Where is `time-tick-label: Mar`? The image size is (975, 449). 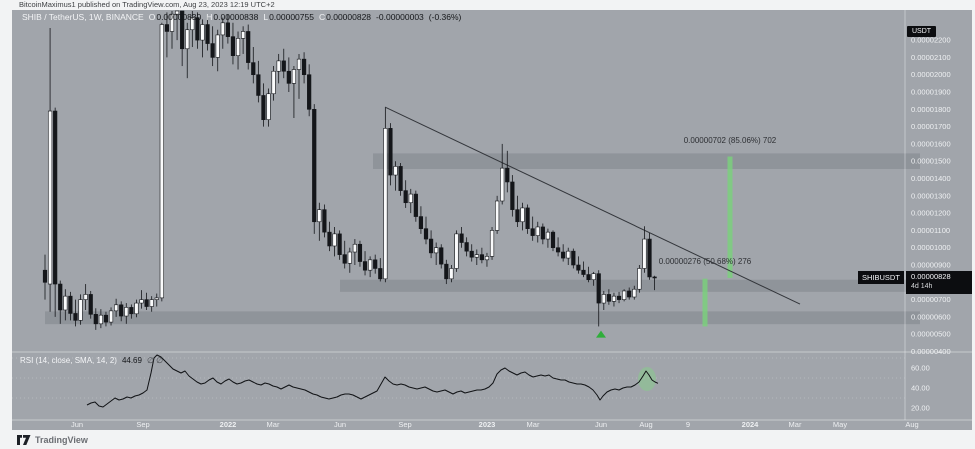 time-tick-label: Mar is located at coordinates (533, 424).